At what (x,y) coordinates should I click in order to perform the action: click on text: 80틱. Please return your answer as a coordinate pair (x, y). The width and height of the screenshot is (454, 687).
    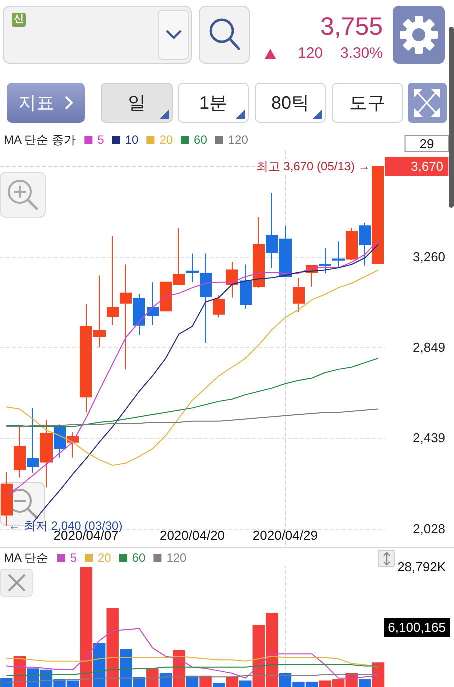
    Looking at the image, I should click on (290, 103).